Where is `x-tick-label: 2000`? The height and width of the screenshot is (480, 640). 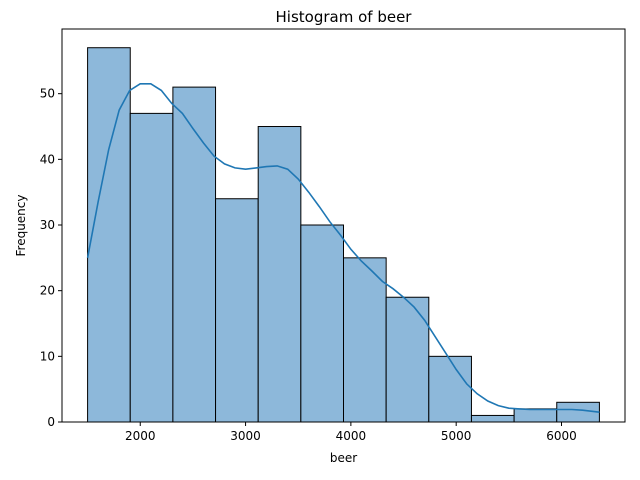
x-tick-label: 2000 is located at coordinates (140, 436).